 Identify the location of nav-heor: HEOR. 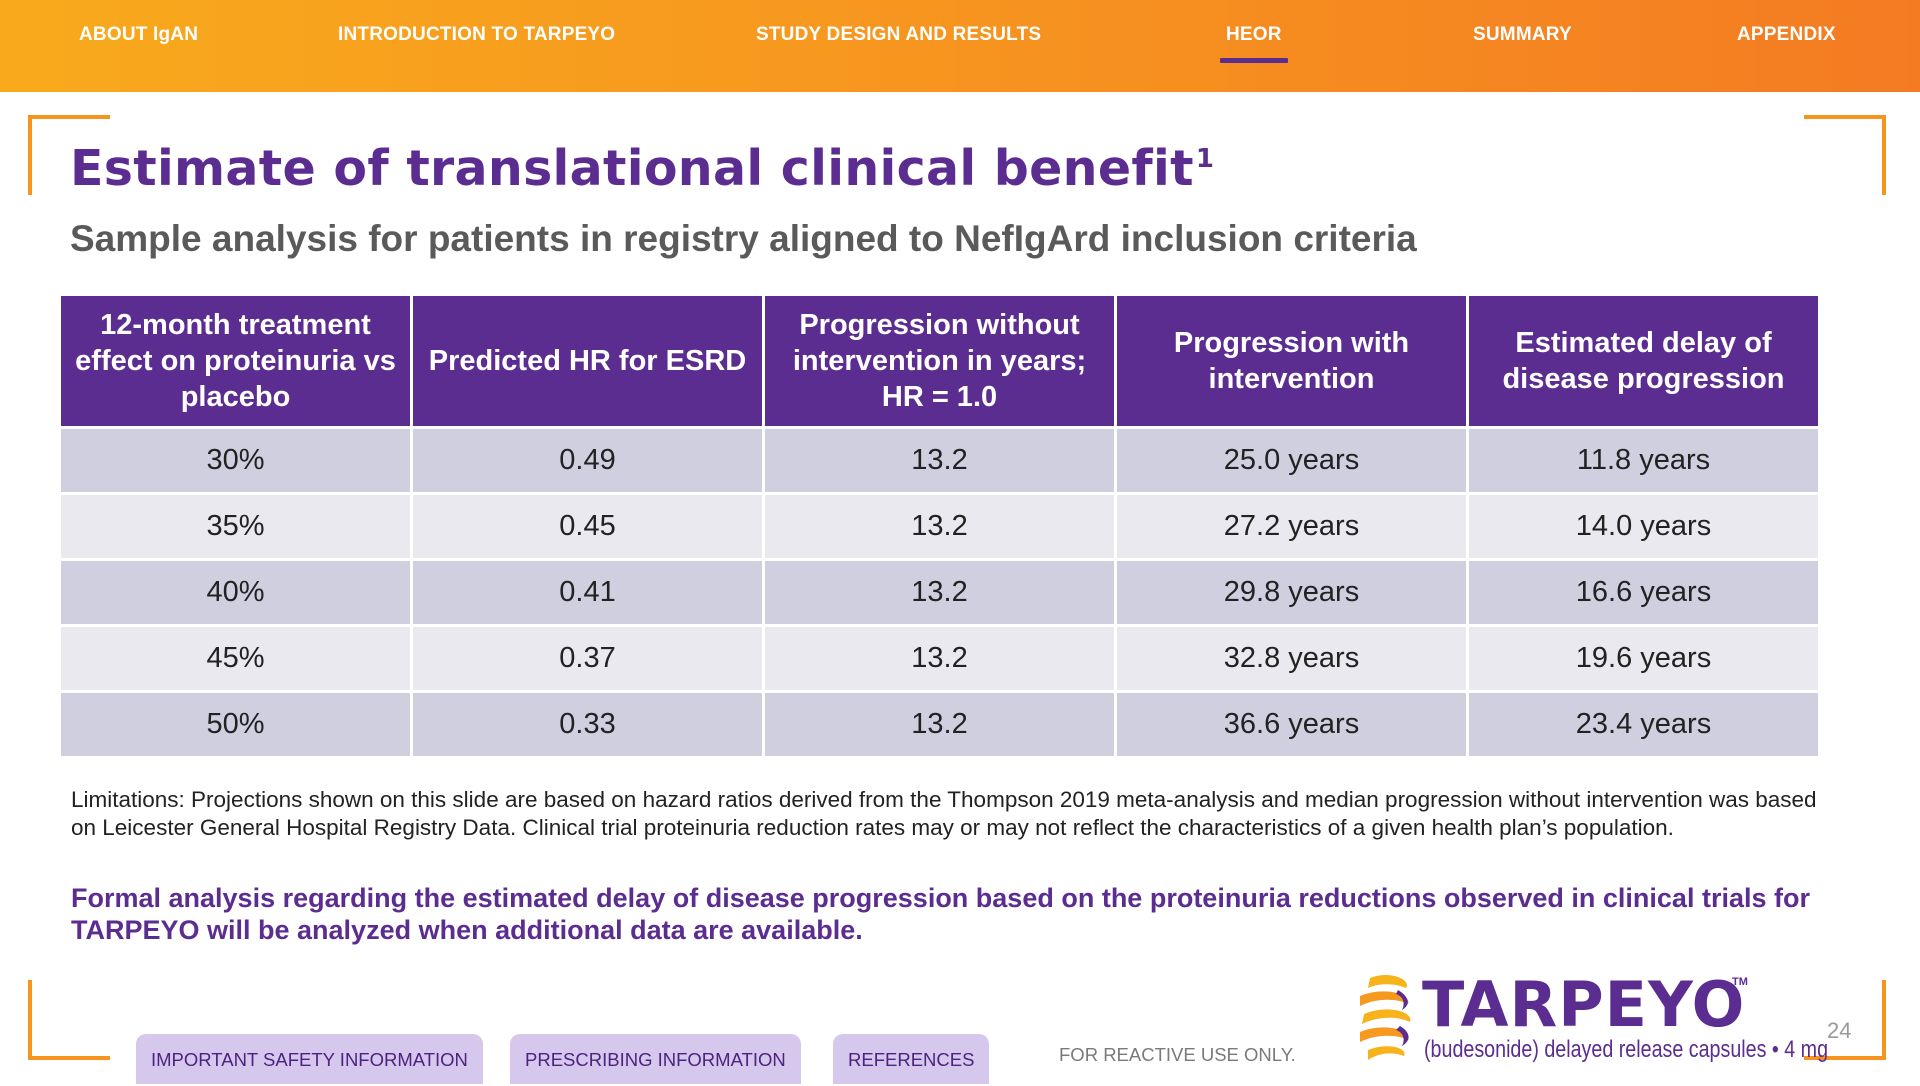
(1254, 43).